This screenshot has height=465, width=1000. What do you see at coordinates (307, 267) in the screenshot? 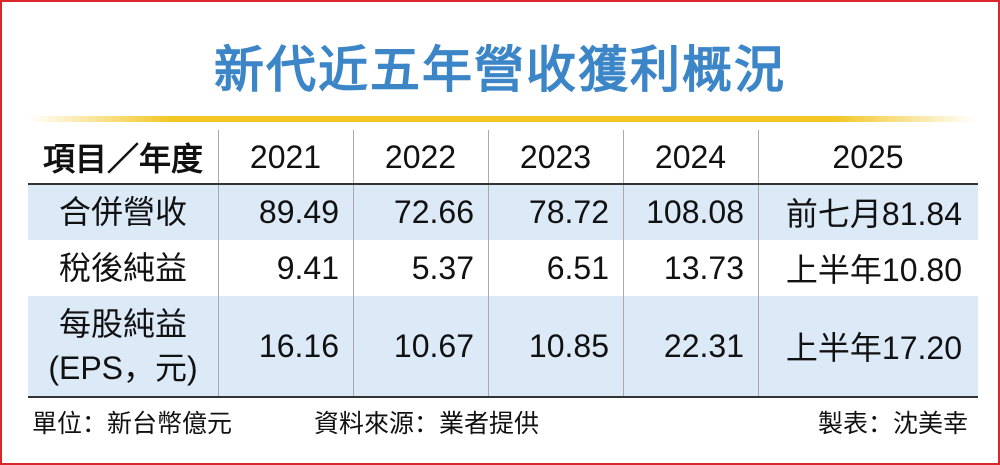
I see `table-cell: 9.41` at bounding box center [307, 267].